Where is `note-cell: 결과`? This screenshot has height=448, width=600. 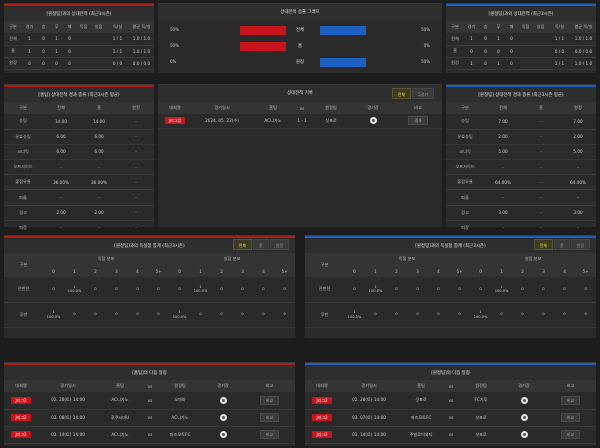 note-cell: 결과 is located at coordinates (418, 121).